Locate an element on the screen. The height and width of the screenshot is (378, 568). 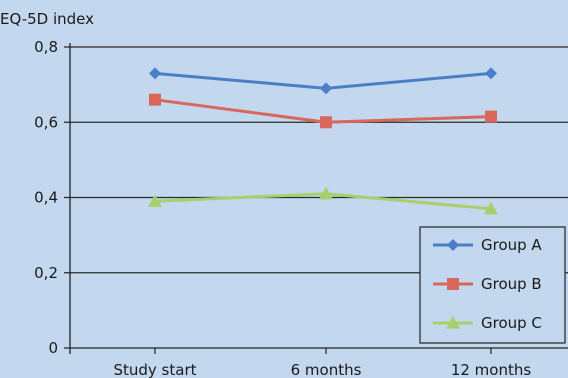
series-group-b is located at coordinates (323, 111).